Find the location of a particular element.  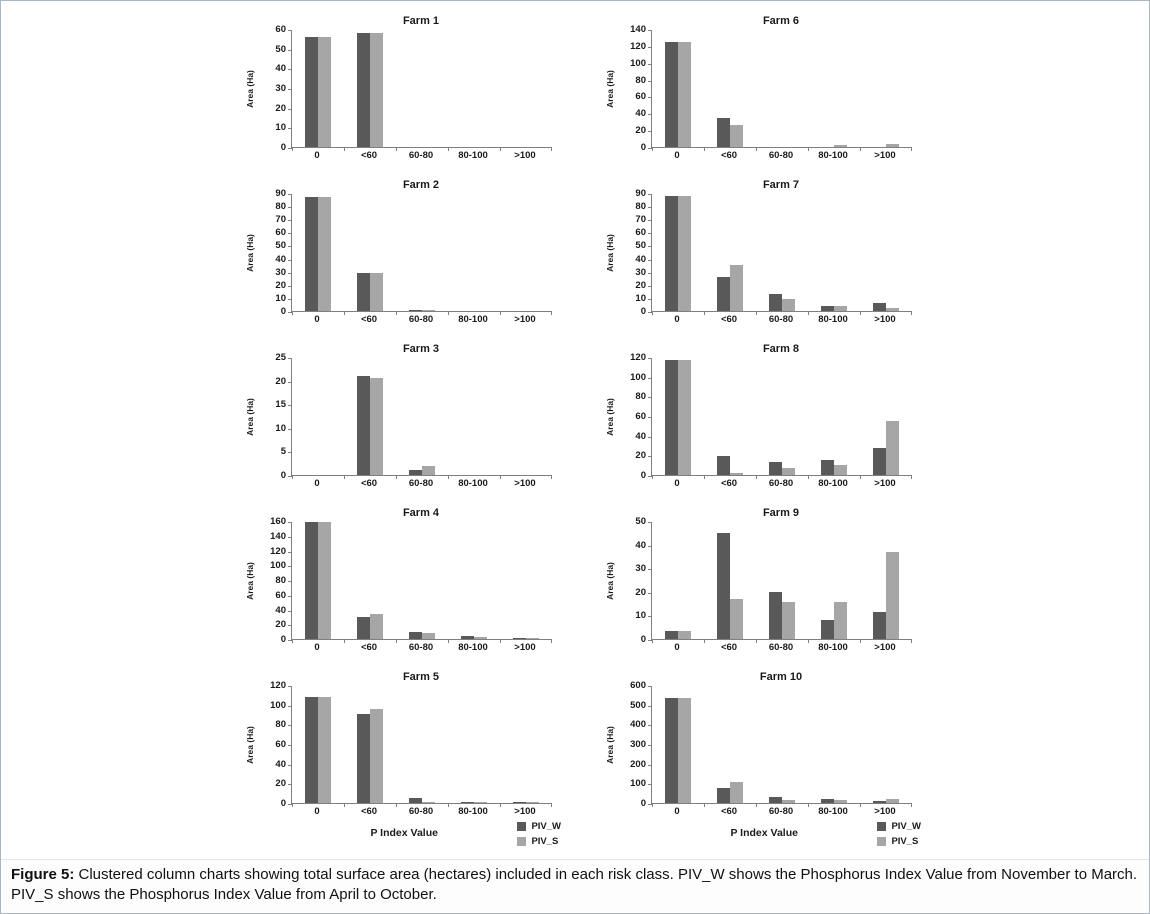

plot-area is located at coordinates (780, 746).